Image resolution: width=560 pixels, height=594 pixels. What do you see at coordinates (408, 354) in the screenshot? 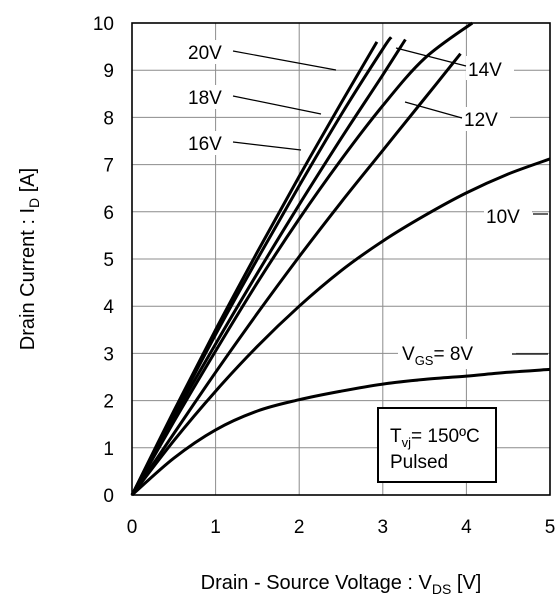
I see `label-8v-prefix: V` at bounding box center [408, 354].